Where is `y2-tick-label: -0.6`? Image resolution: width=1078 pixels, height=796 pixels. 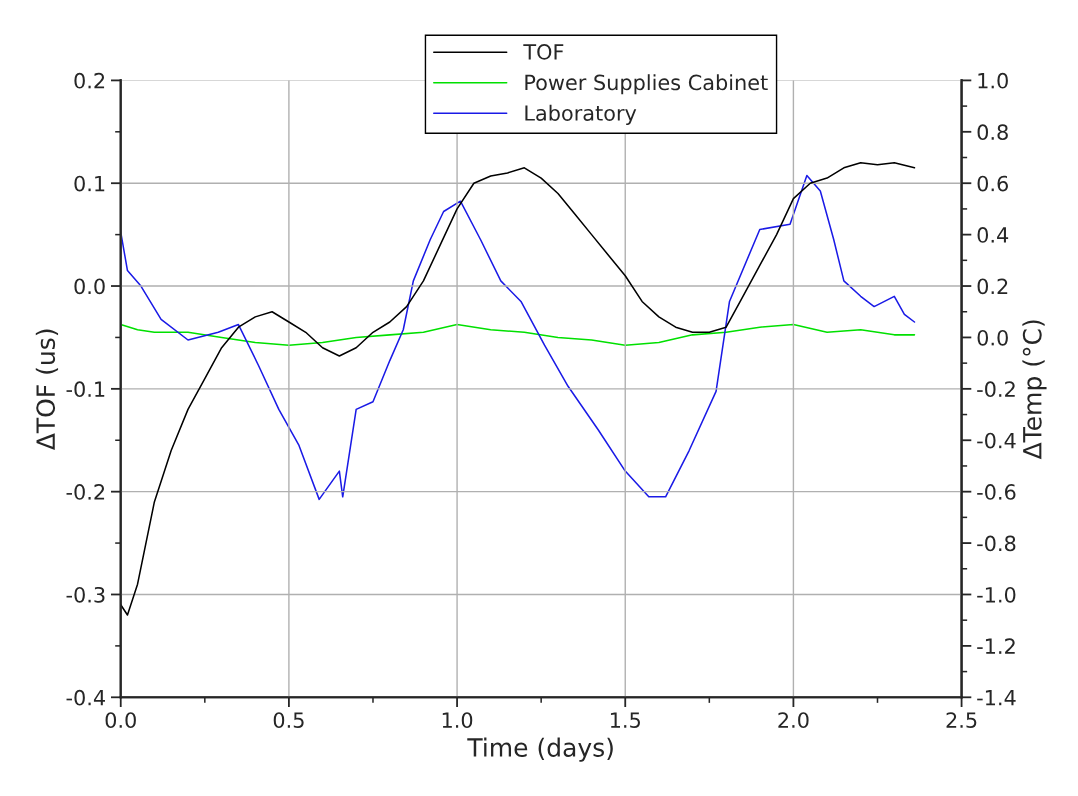 y2-tick-label: -0.6 is located at coordinates (996, 492).